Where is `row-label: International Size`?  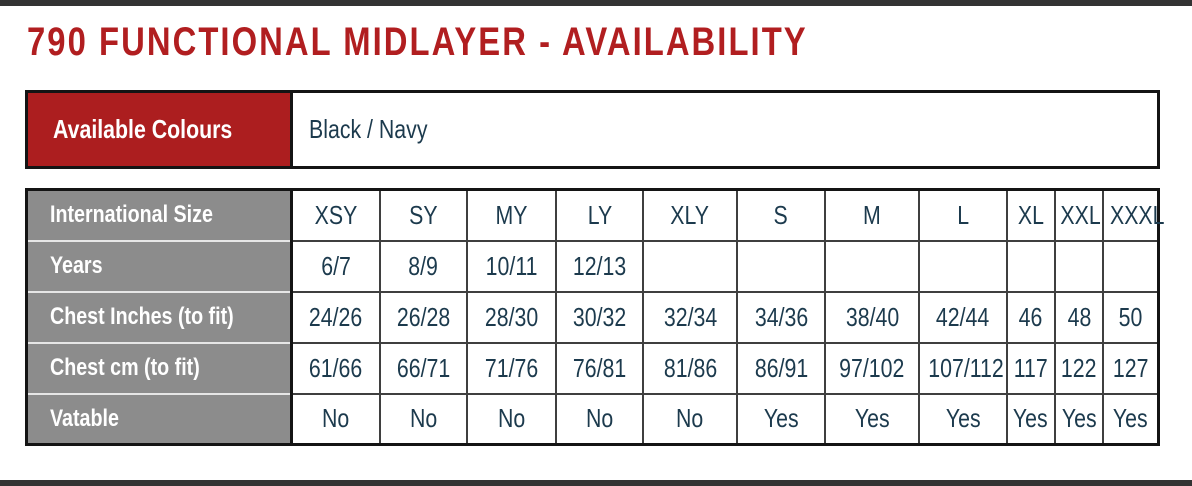 row-label: International Size is located at coordinates (131, 215).